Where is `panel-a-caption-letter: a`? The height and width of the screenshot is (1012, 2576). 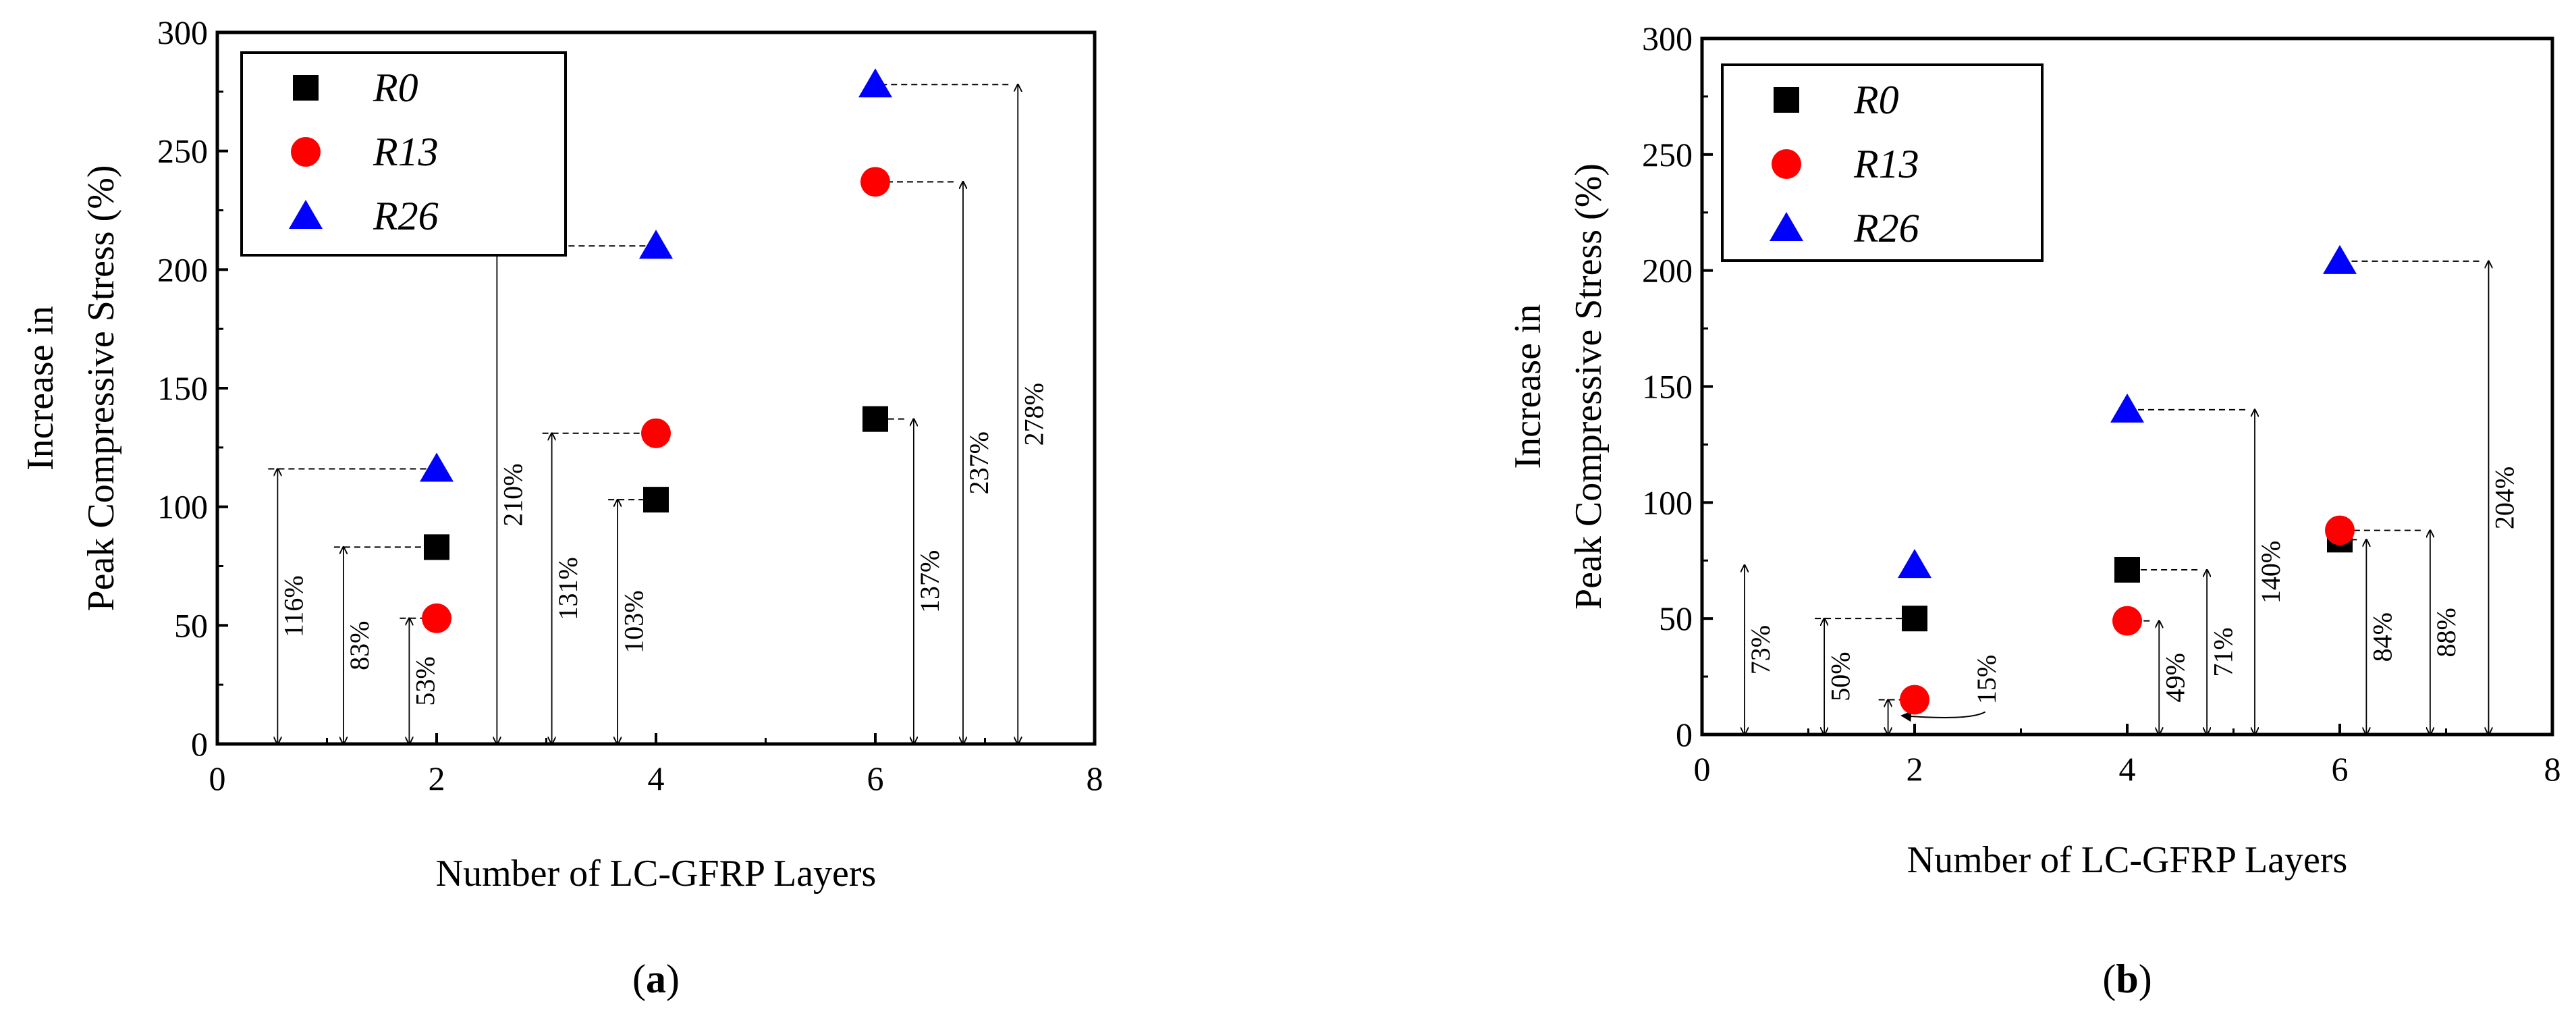 panel-a-caption-letter: a is located at coordinates (656, 979).